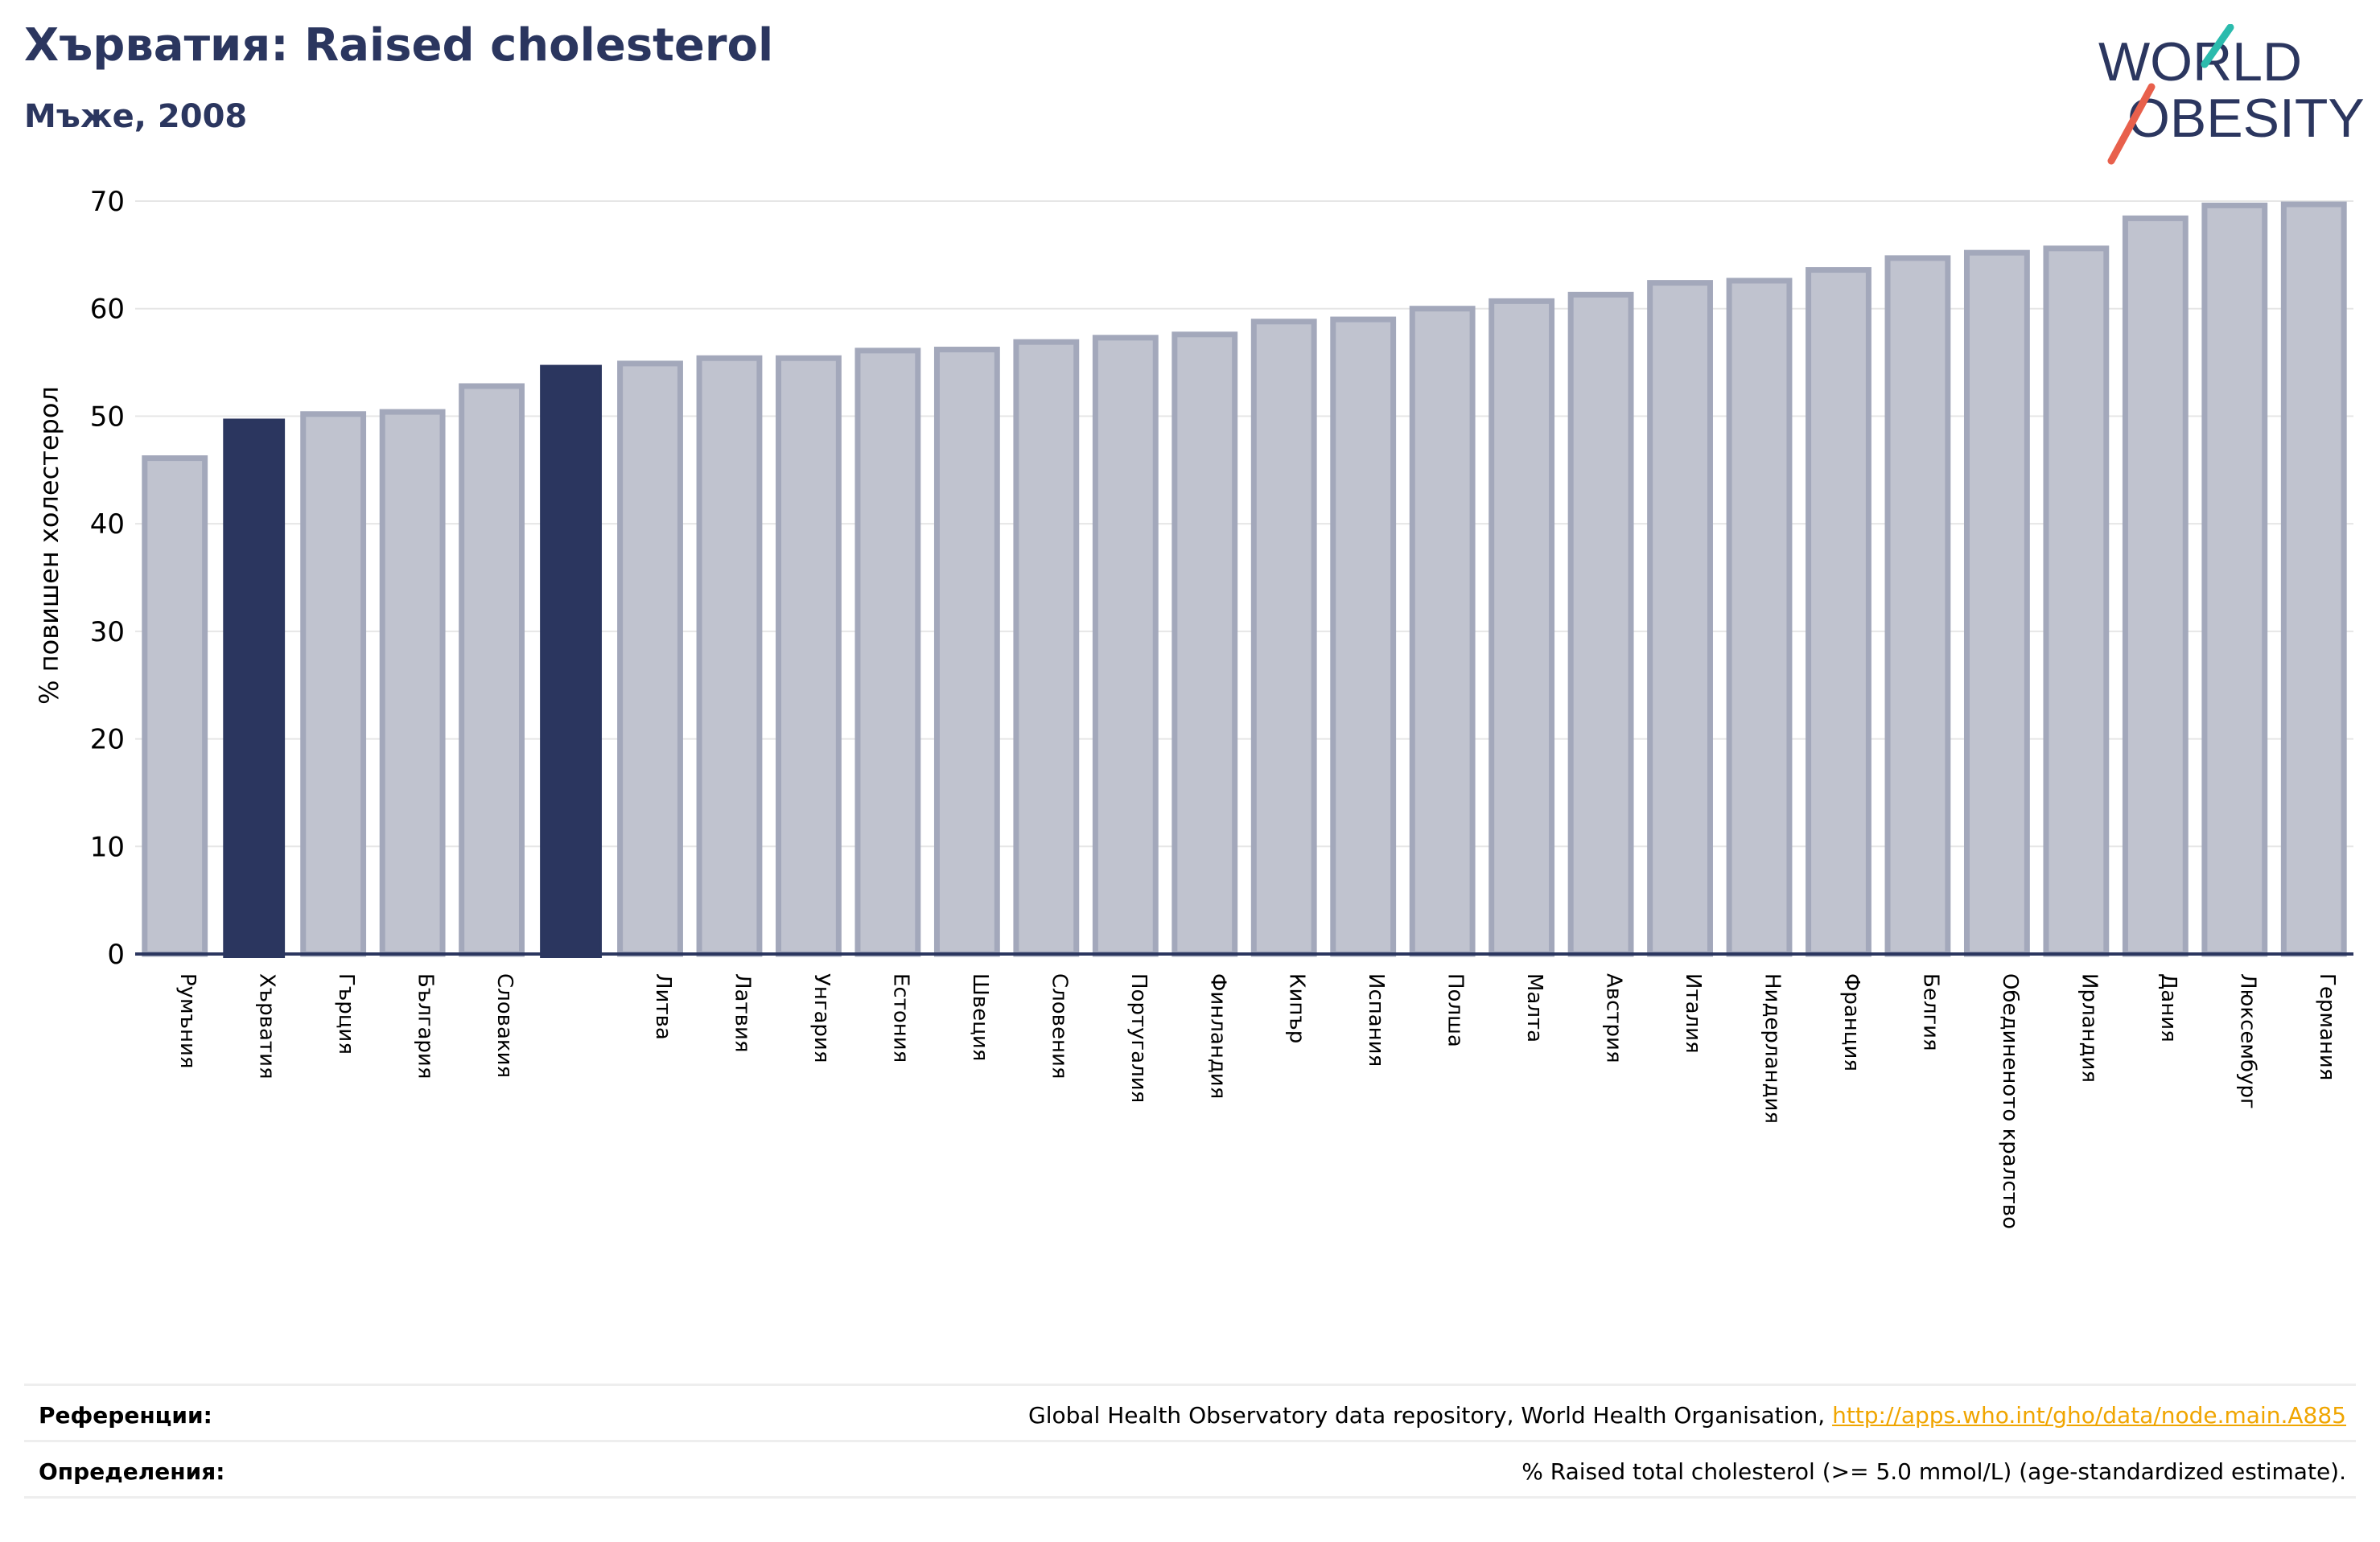  What do you see at coordinates (107, 417) in the screenshot?
I see `y-tick-label: 50` at bounding box center [107, 417].